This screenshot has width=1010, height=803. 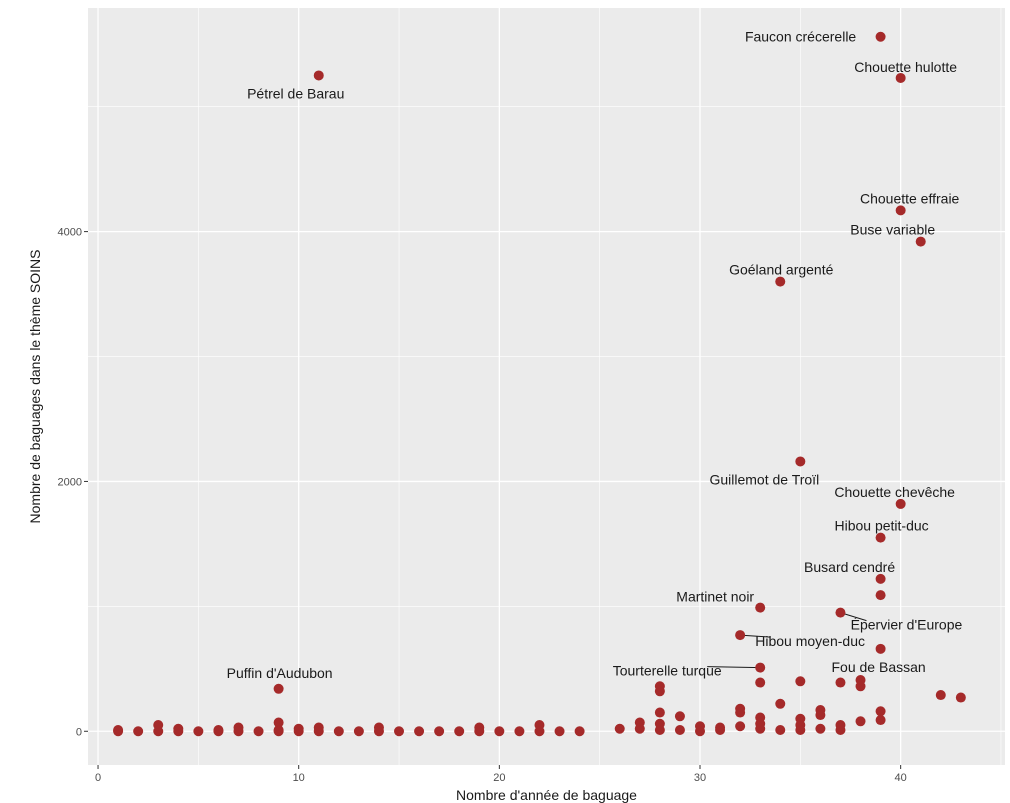 What do you see at coordinates (810, 641) in the screenshot?
I see `point-label: Hibou moyen-duc` at bounding box center [810, 641].